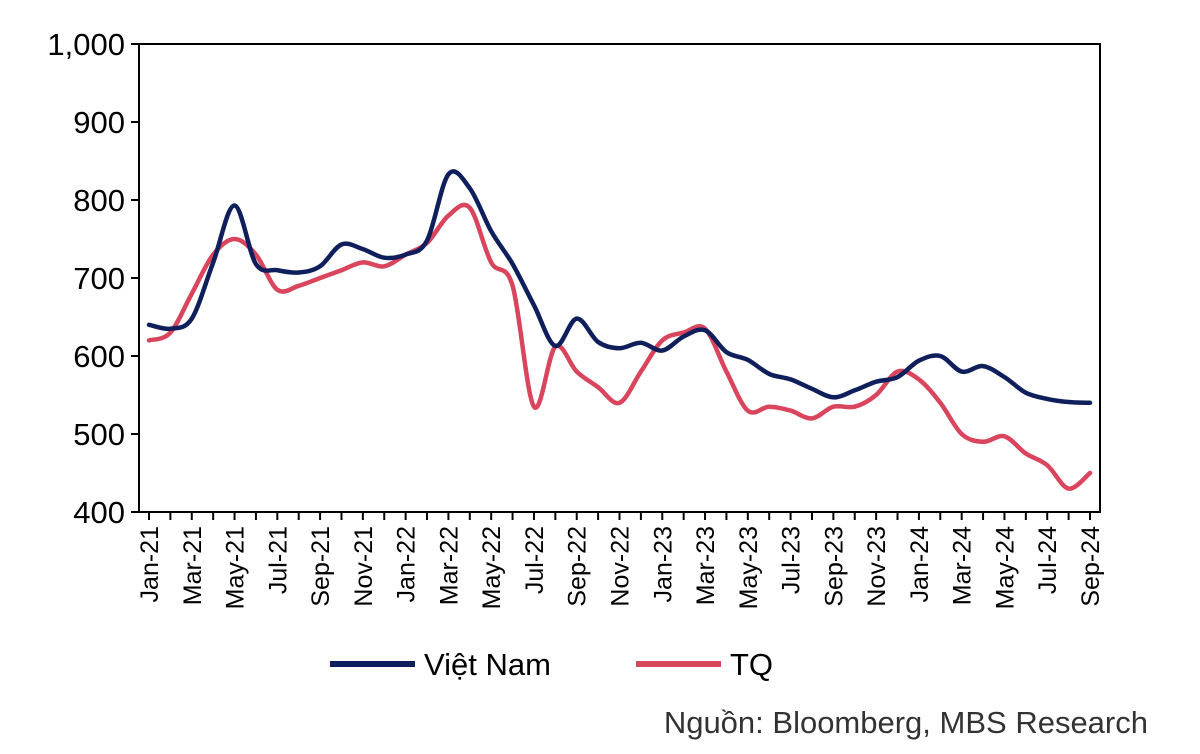 This screenshot has width=1200, height=754. What do you see at coordinates (236, 567) in the screenshot?
I see `x-tick-label: May-21` at bounding box center [236, 567].